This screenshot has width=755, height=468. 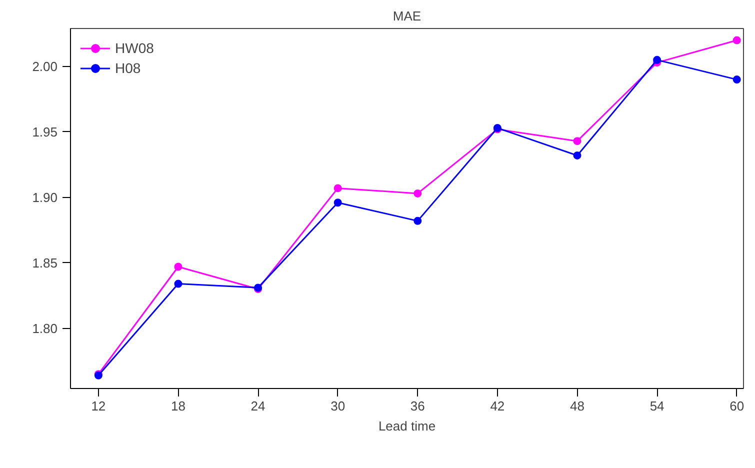 I want to click on x-tick-label: 48, so click(x=577, y=406).